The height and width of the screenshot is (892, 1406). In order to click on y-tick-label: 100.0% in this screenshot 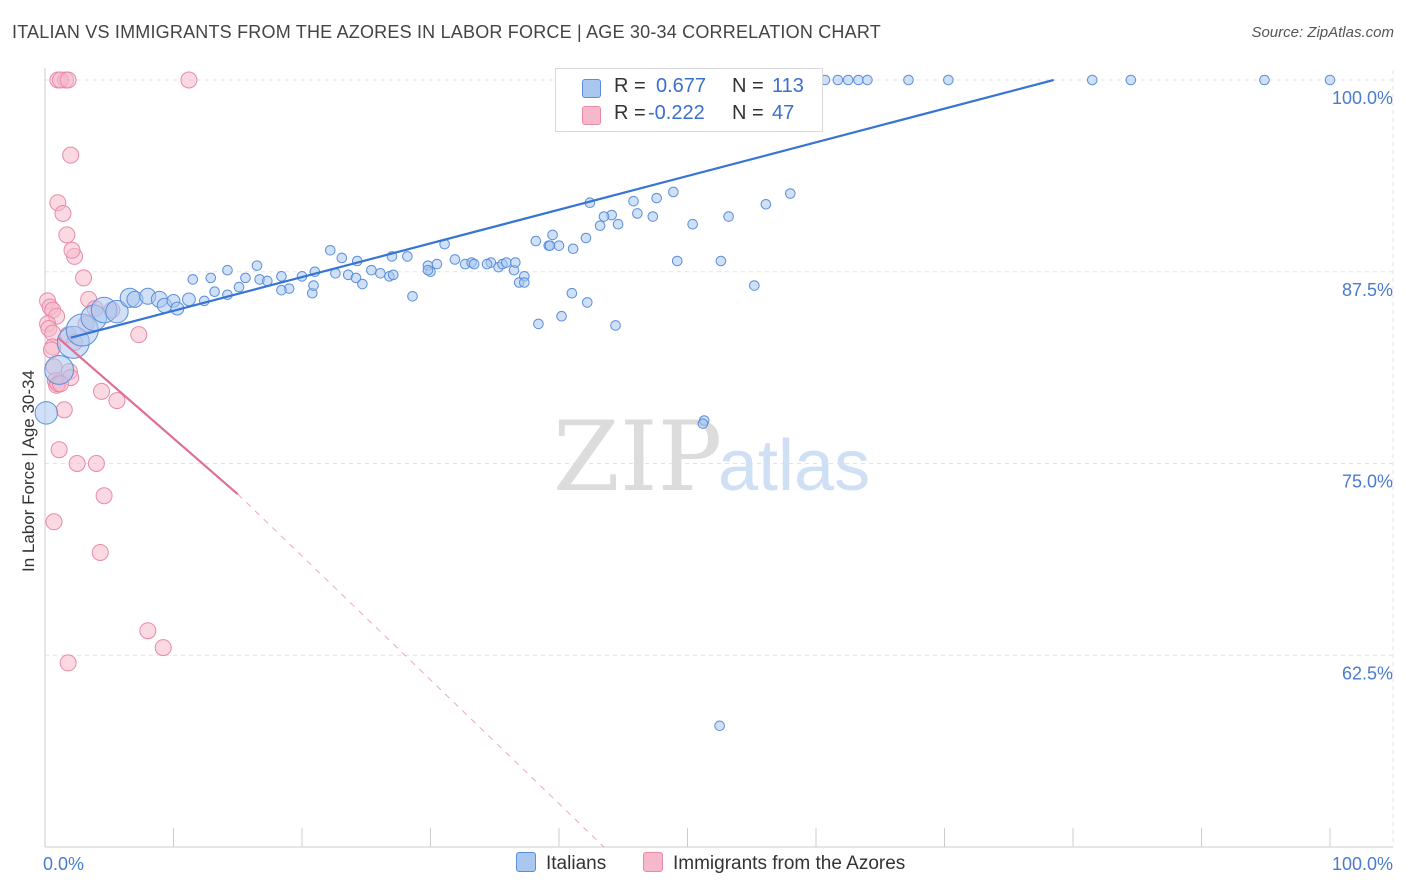, I will do `click(1362, 98)`.